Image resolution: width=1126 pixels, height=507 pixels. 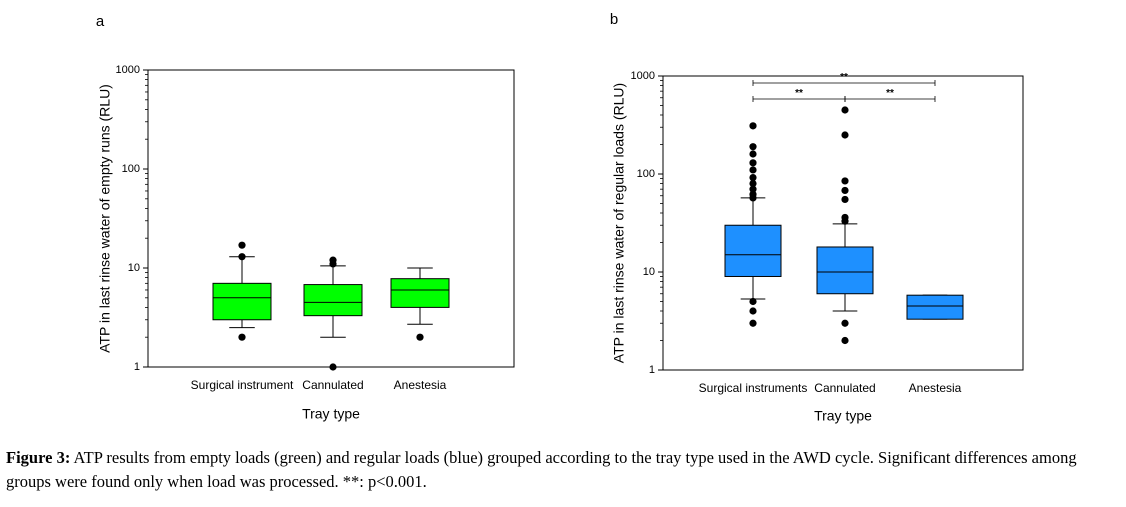 I want to click on caption-label: Figure 3:, so click(x=38, y=457).